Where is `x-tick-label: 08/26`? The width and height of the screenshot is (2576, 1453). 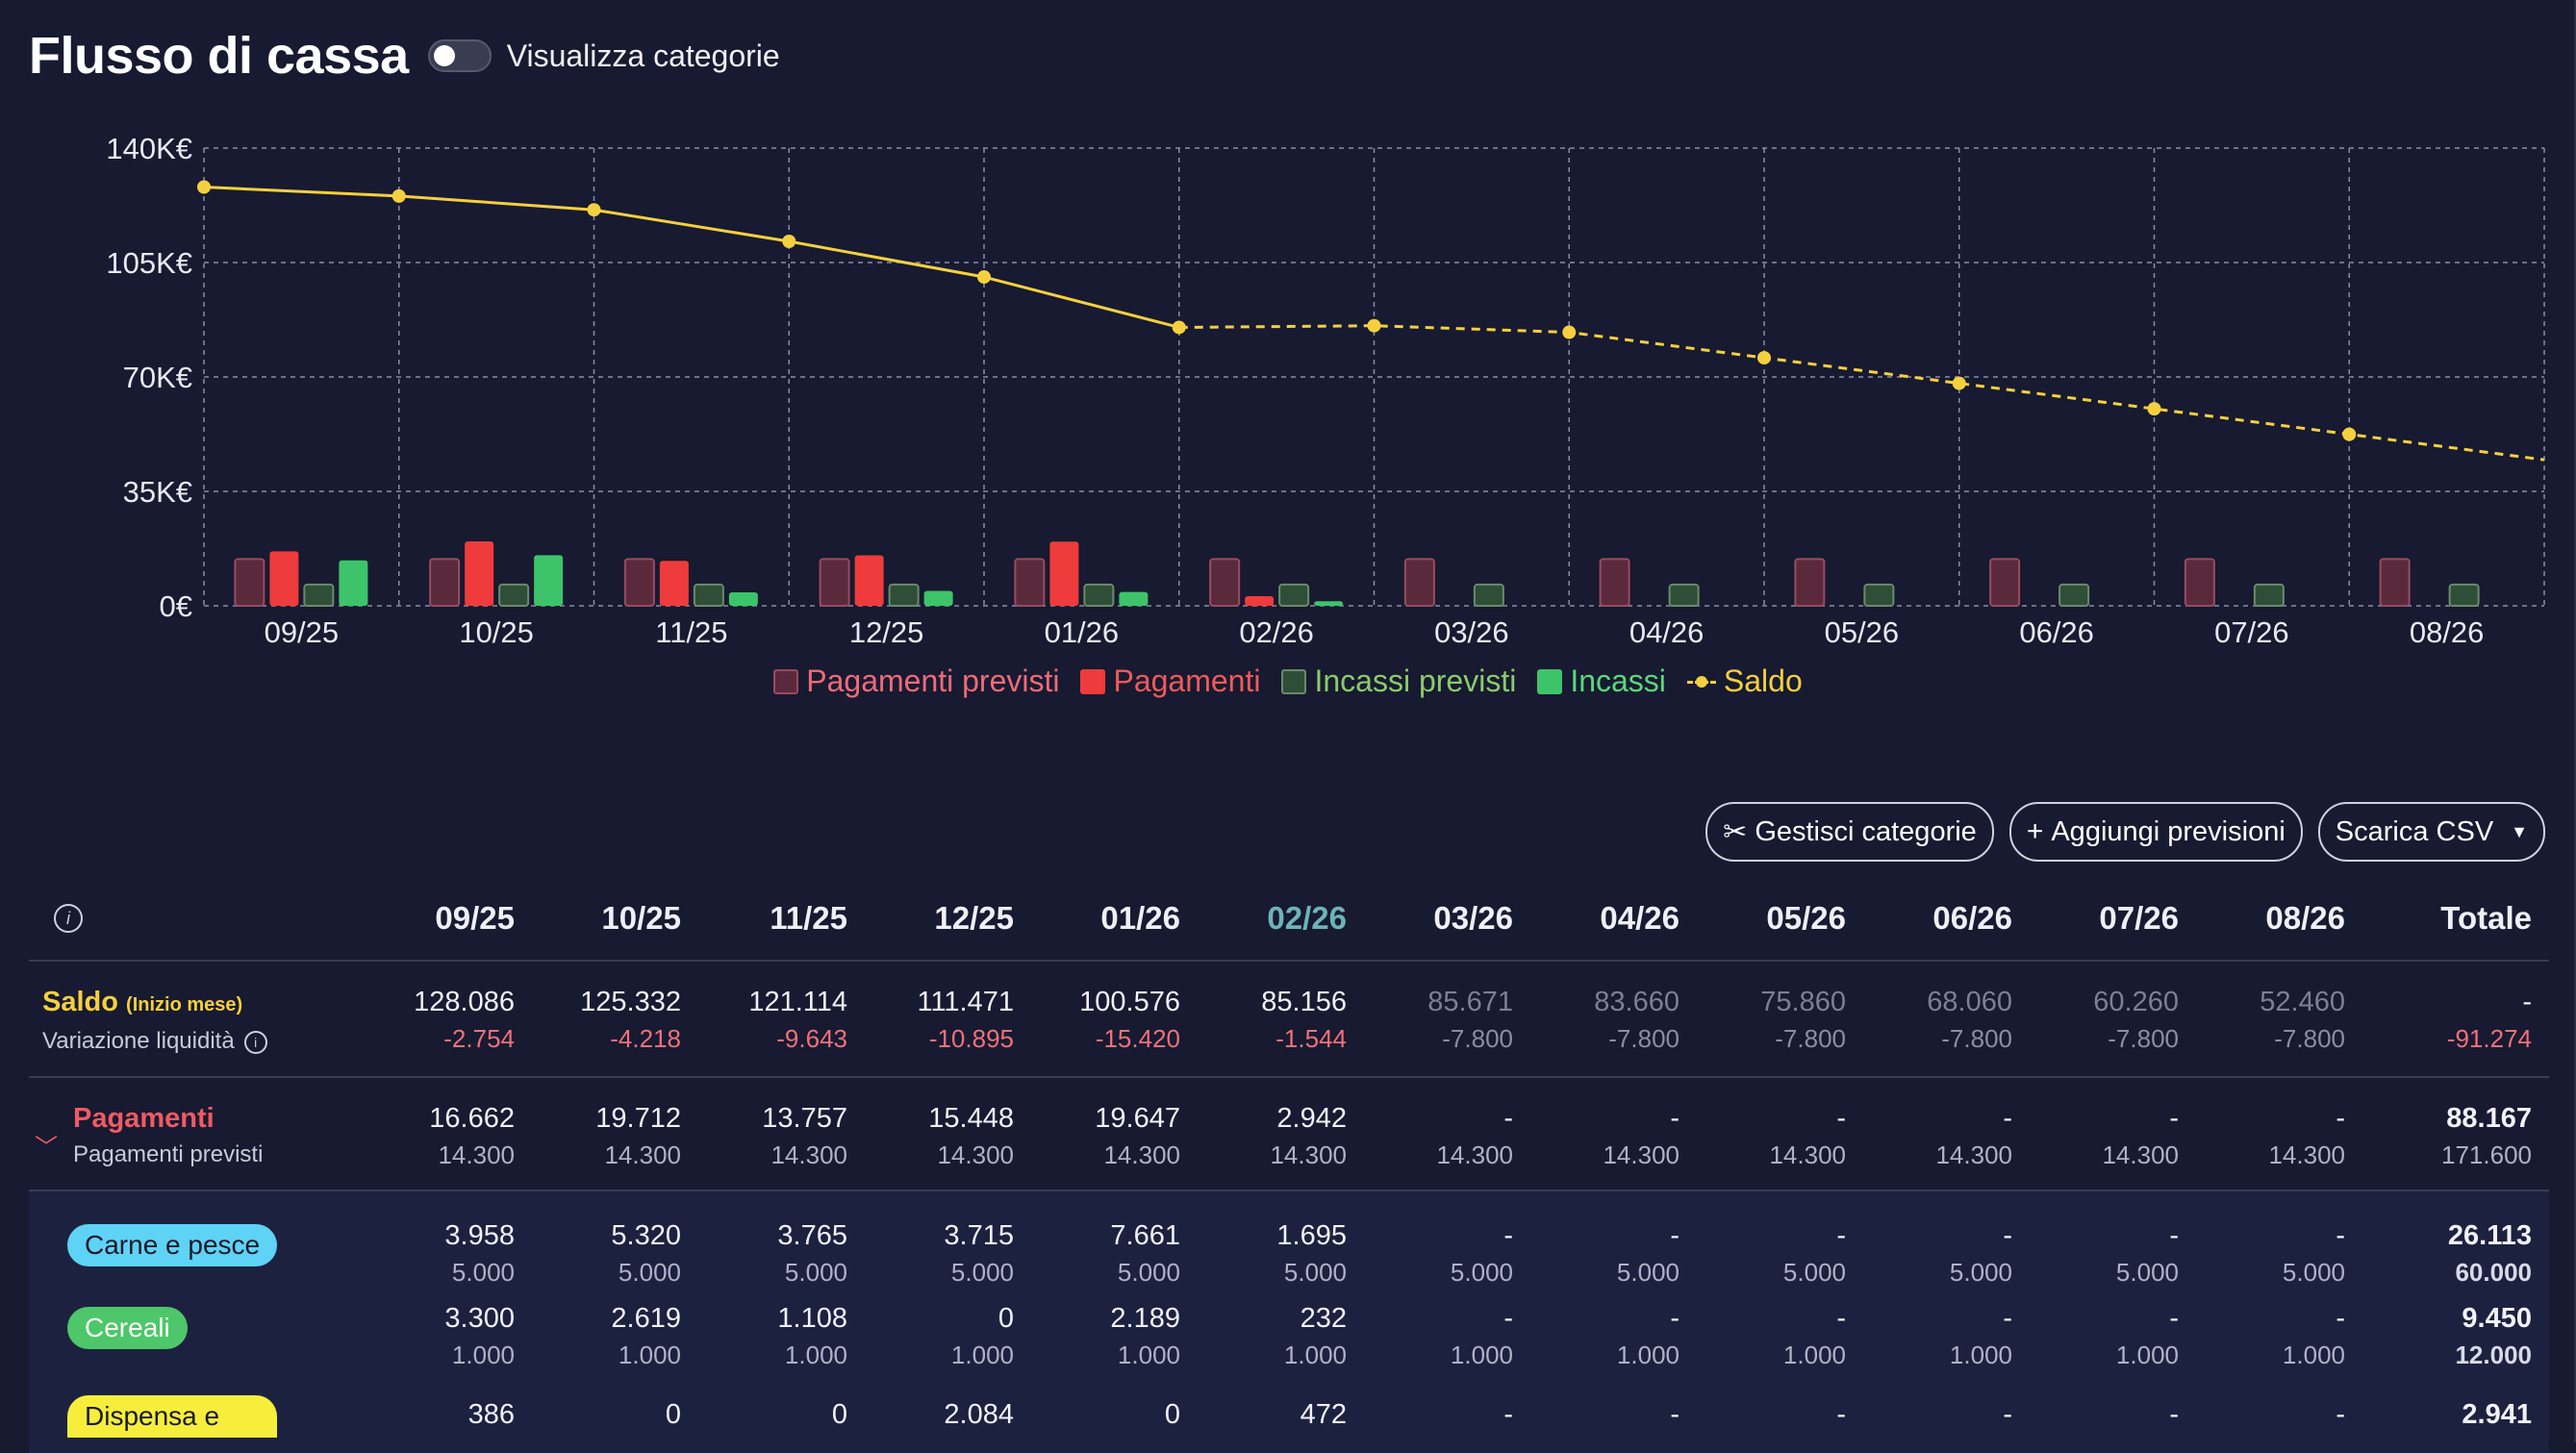
x-tick-label: 08/26 is located at coordinates (2448, 632).